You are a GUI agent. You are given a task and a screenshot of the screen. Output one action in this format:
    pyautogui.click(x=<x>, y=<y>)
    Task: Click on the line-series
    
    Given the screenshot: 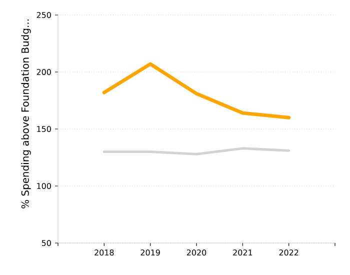 What is the action you would take?
    pyautogui.click(x=196, y=91)
    